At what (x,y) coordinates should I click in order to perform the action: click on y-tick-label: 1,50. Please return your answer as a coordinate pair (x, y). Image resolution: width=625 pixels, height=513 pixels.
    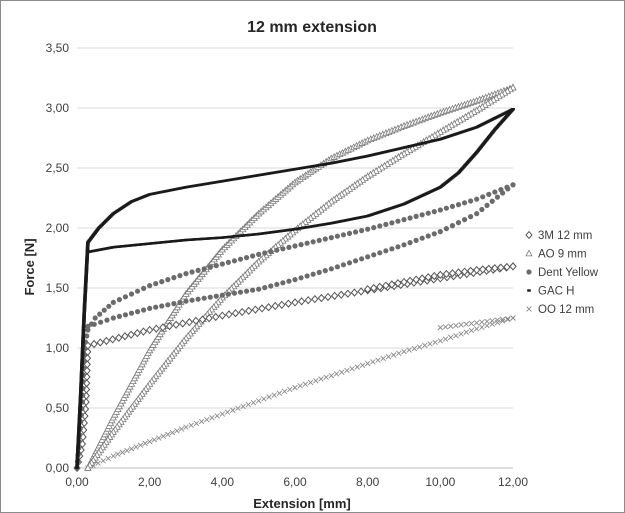
    Looking at the image, I should click on (58, 288).